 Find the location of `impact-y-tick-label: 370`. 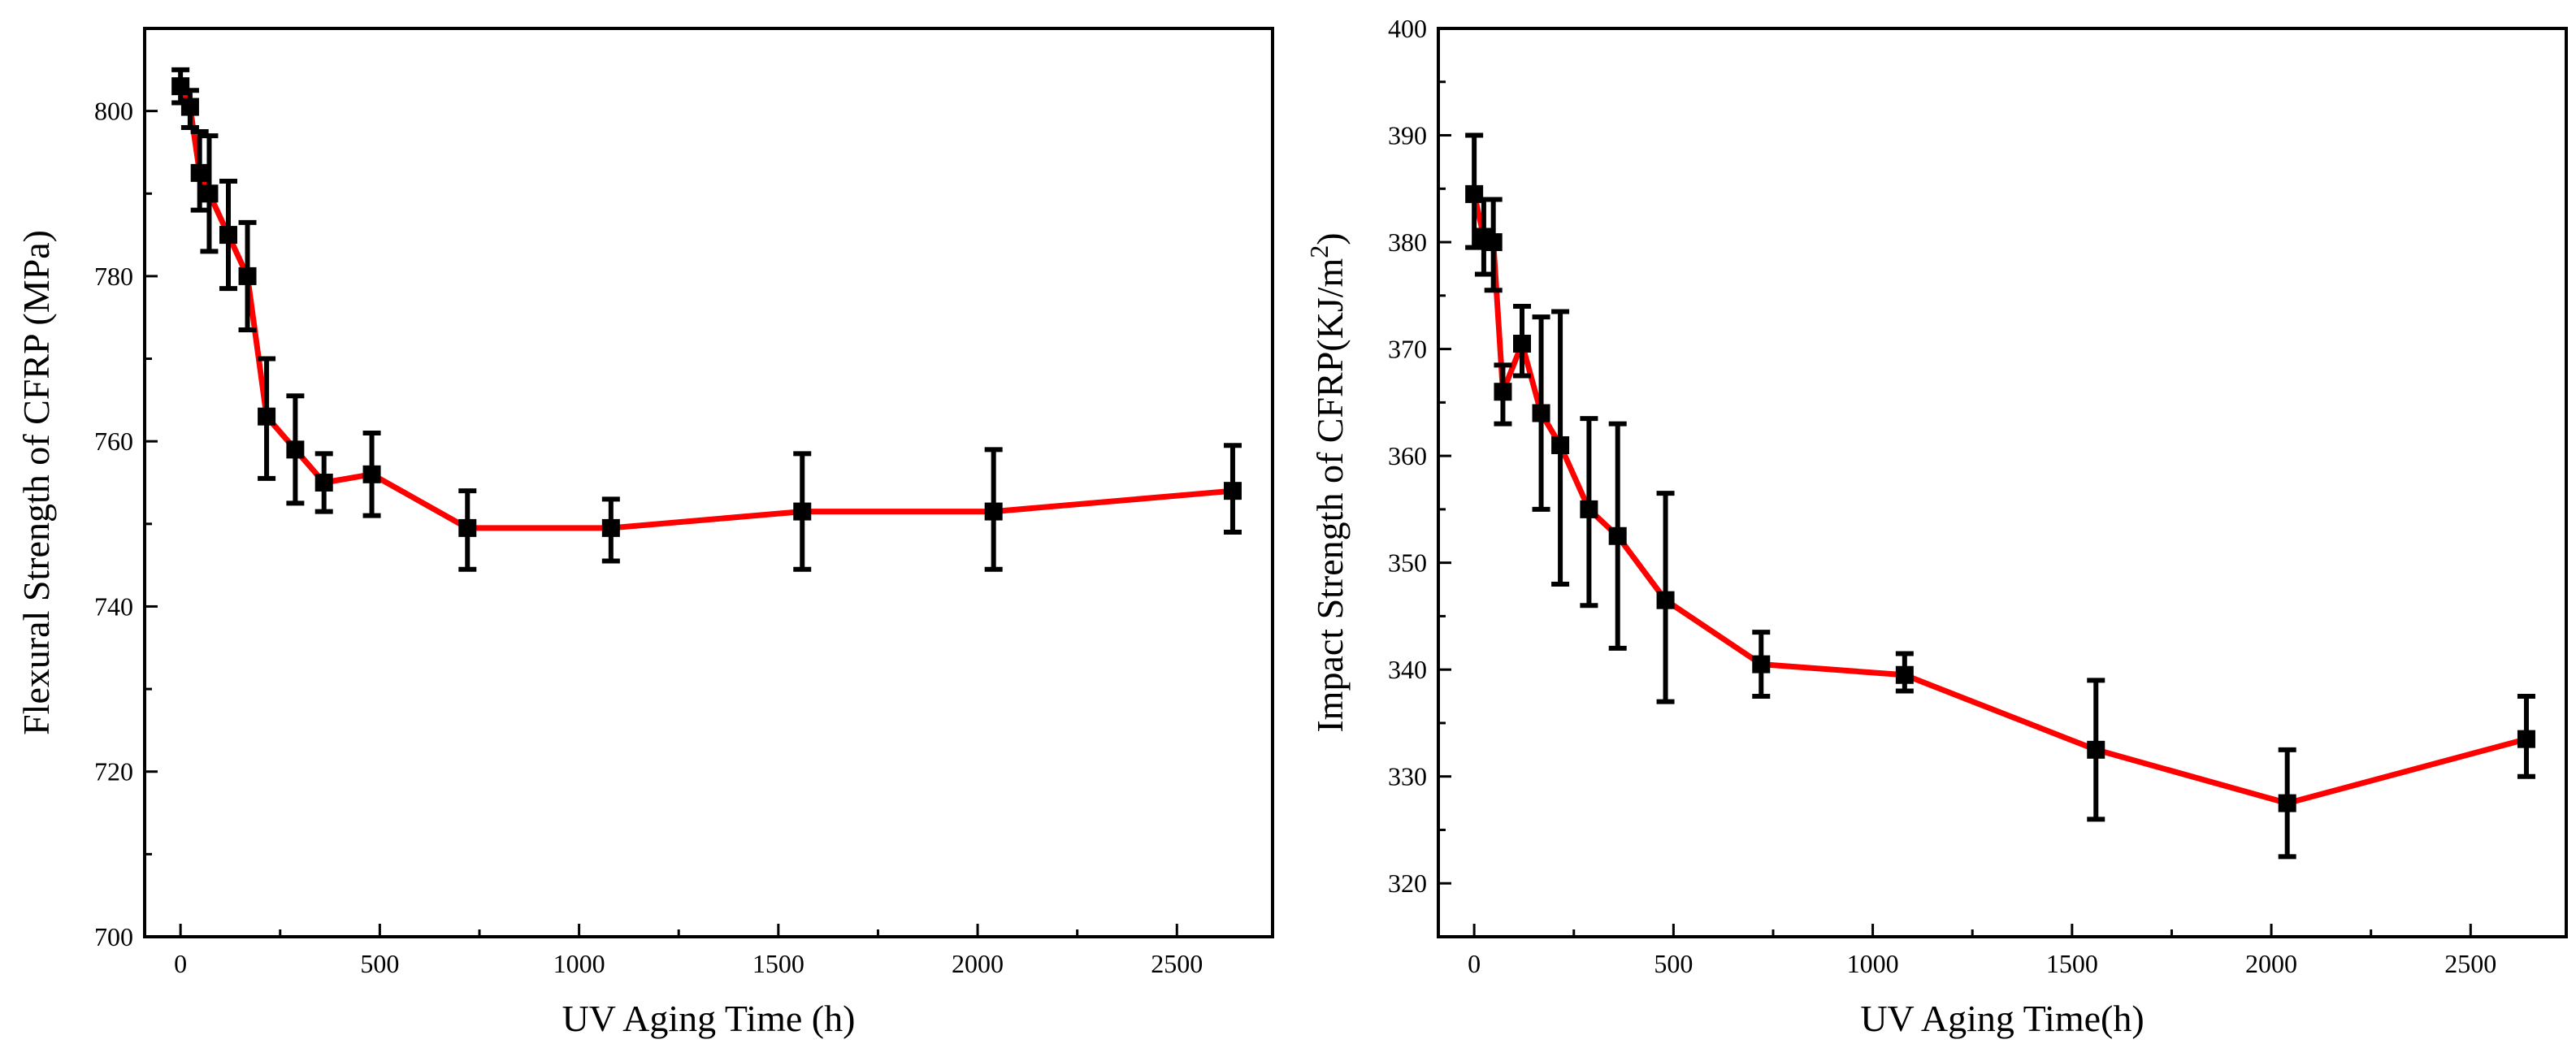

impact-y-tick-label: 370 is located at coordinates (1407, 350).